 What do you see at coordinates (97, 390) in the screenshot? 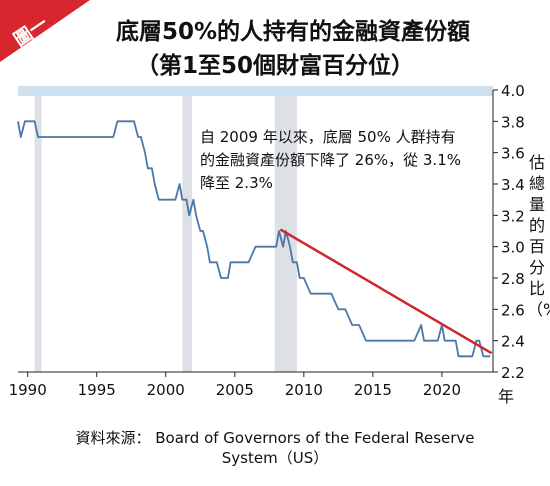
I see `x-tick-label: 1995` at bounding box center [97, 390].